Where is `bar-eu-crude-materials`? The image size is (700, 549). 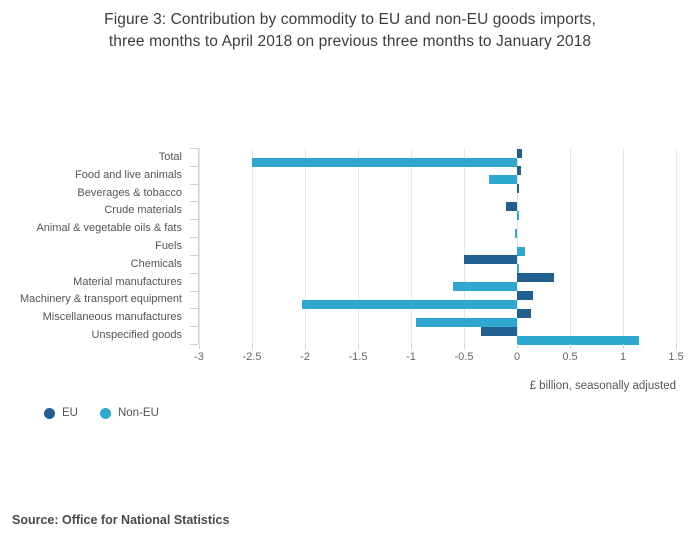 bar-eu-crude-materials is located at coordinates (511, 206).